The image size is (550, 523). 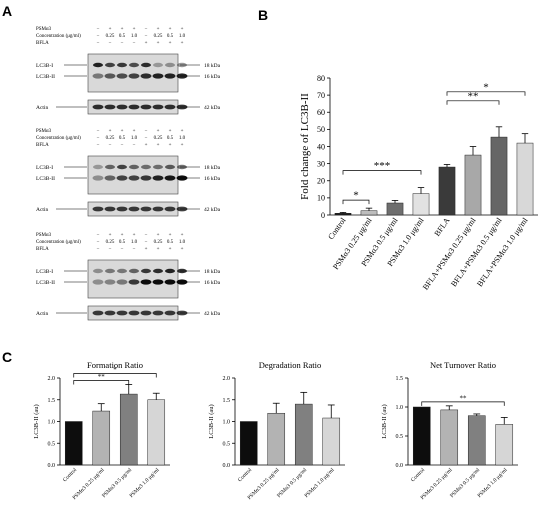 I want to click on y-tick-label: 40, so click(x=321, y=146).